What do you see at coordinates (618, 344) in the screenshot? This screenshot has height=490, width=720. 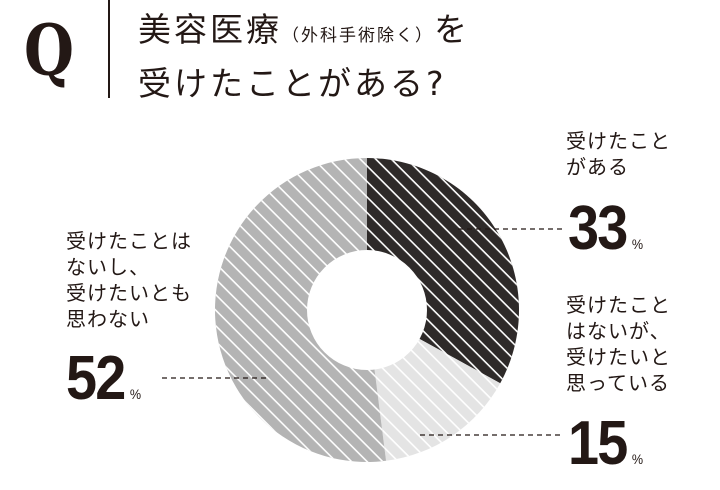 I see `label-want: 受けたこと はないが、 受けたいと 思っている` at bounding box center [618, 344].